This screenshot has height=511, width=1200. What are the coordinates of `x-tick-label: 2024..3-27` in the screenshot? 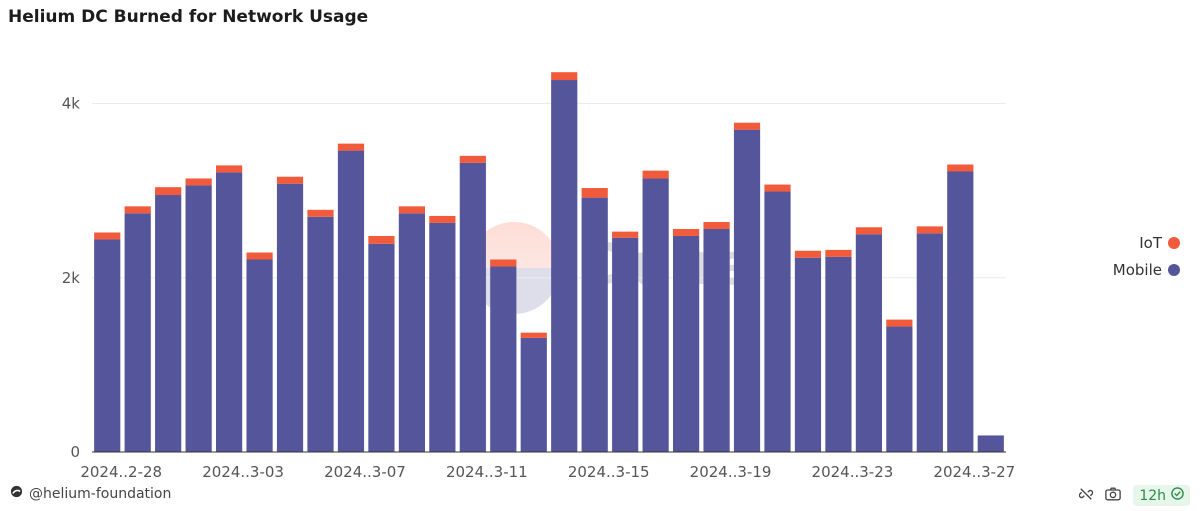 It's located at (974, 472).